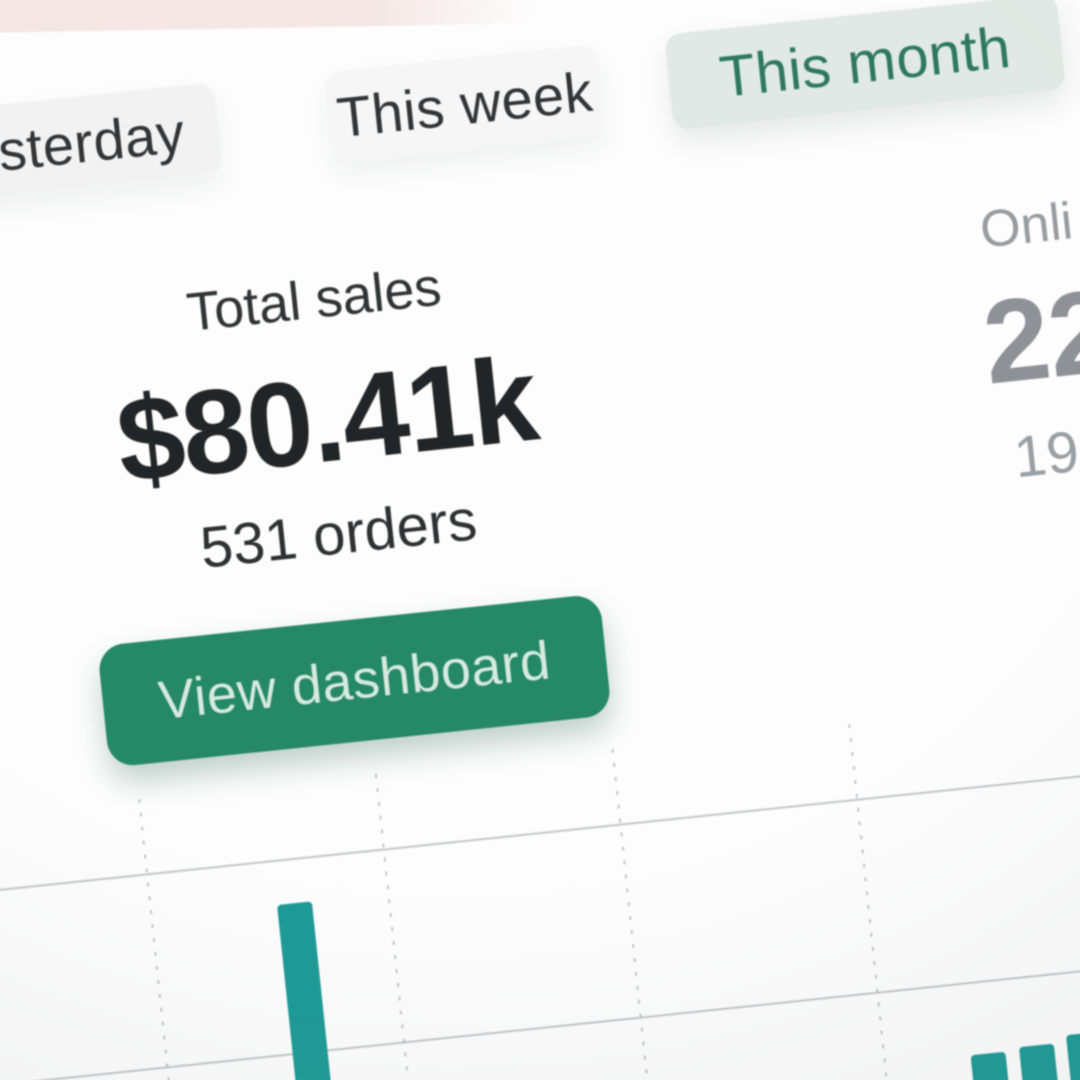 The width and height of the screenshot is (1080, 1080). What do you see at coordinates (1045, 454) in the screenshot?
I see `online-sessions-sub-value: 19.` at bounding box center [1045, 454].